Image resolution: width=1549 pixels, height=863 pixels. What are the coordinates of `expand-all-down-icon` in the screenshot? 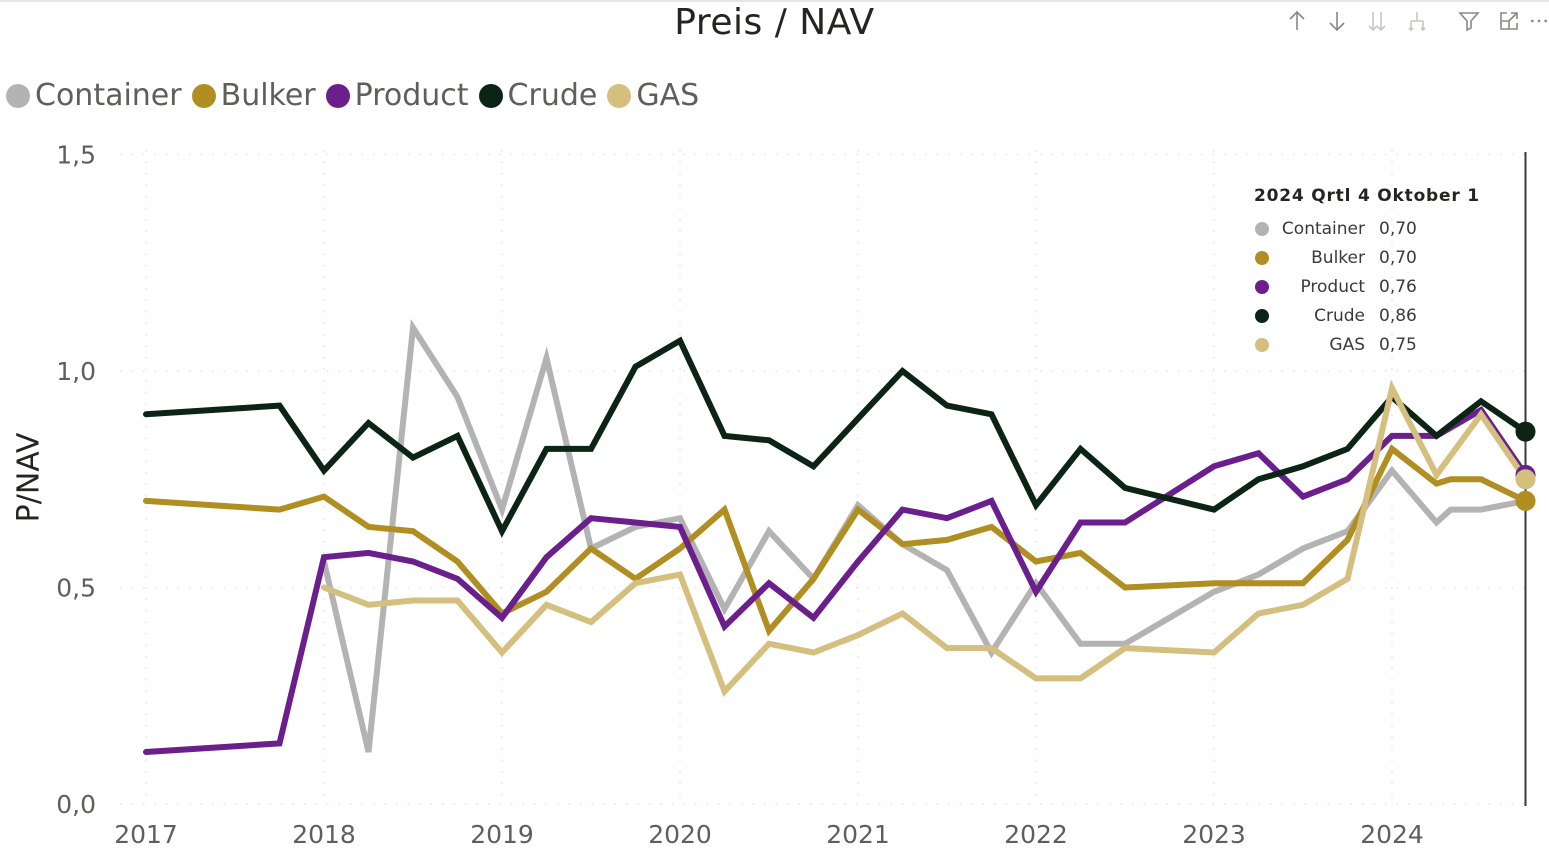 It's located at (1377, 22).